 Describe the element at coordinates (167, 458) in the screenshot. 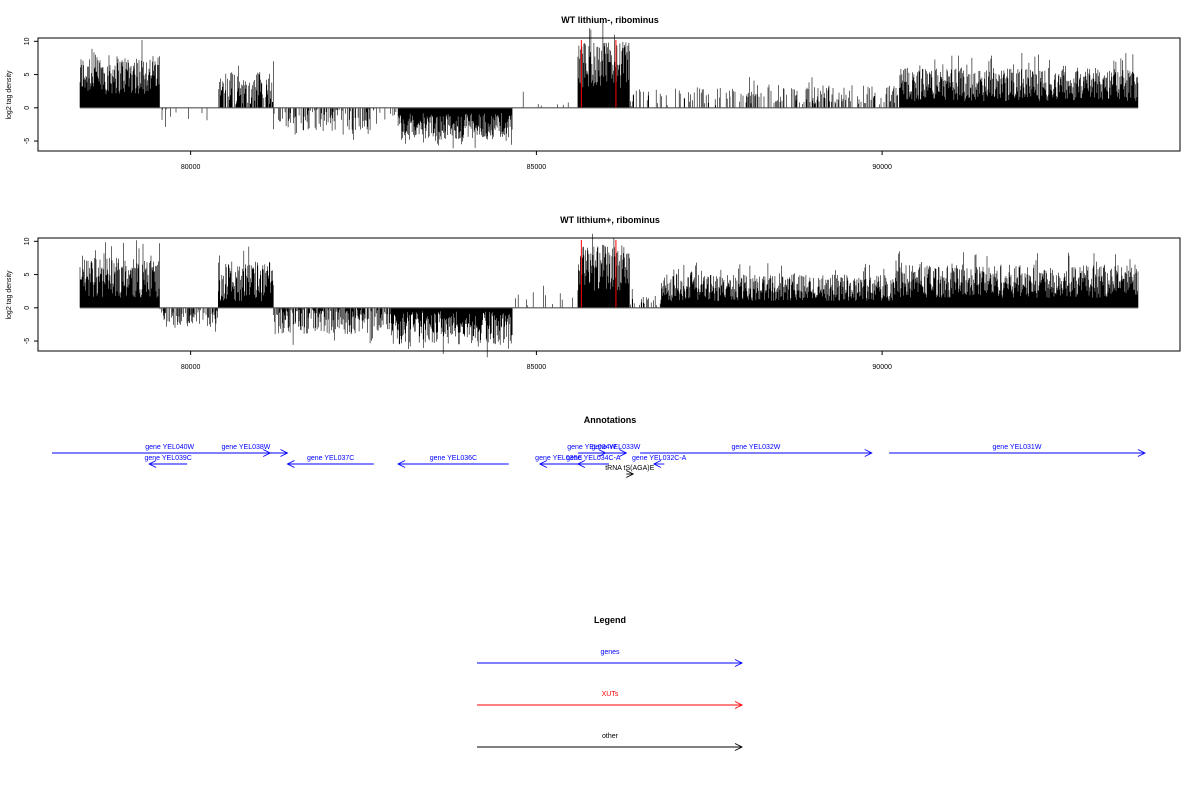

I see `feature-label: gene YEL039C` at that location.